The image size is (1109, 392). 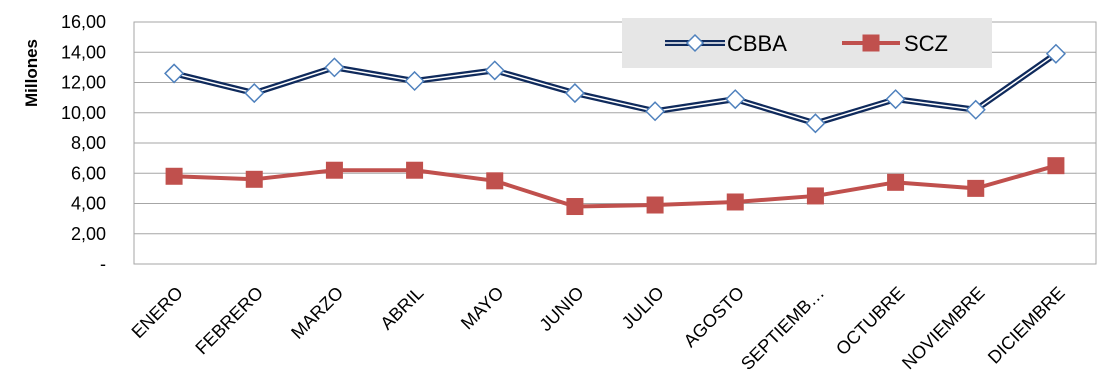 What do you see at coordinates (83, 83) in the screenshot?
I see `y-tick-label: 12,00` at bounding box center [83, 83].